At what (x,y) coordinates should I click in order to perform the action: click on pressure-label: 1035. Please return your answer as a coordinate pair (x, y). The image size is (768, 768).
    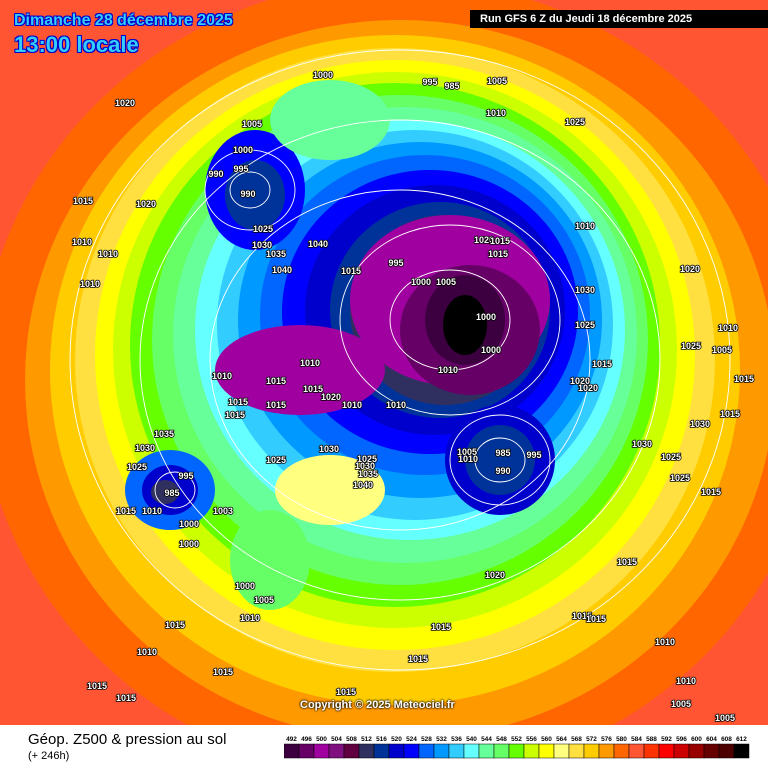
    Looking at the image, I should click on (276, 254).